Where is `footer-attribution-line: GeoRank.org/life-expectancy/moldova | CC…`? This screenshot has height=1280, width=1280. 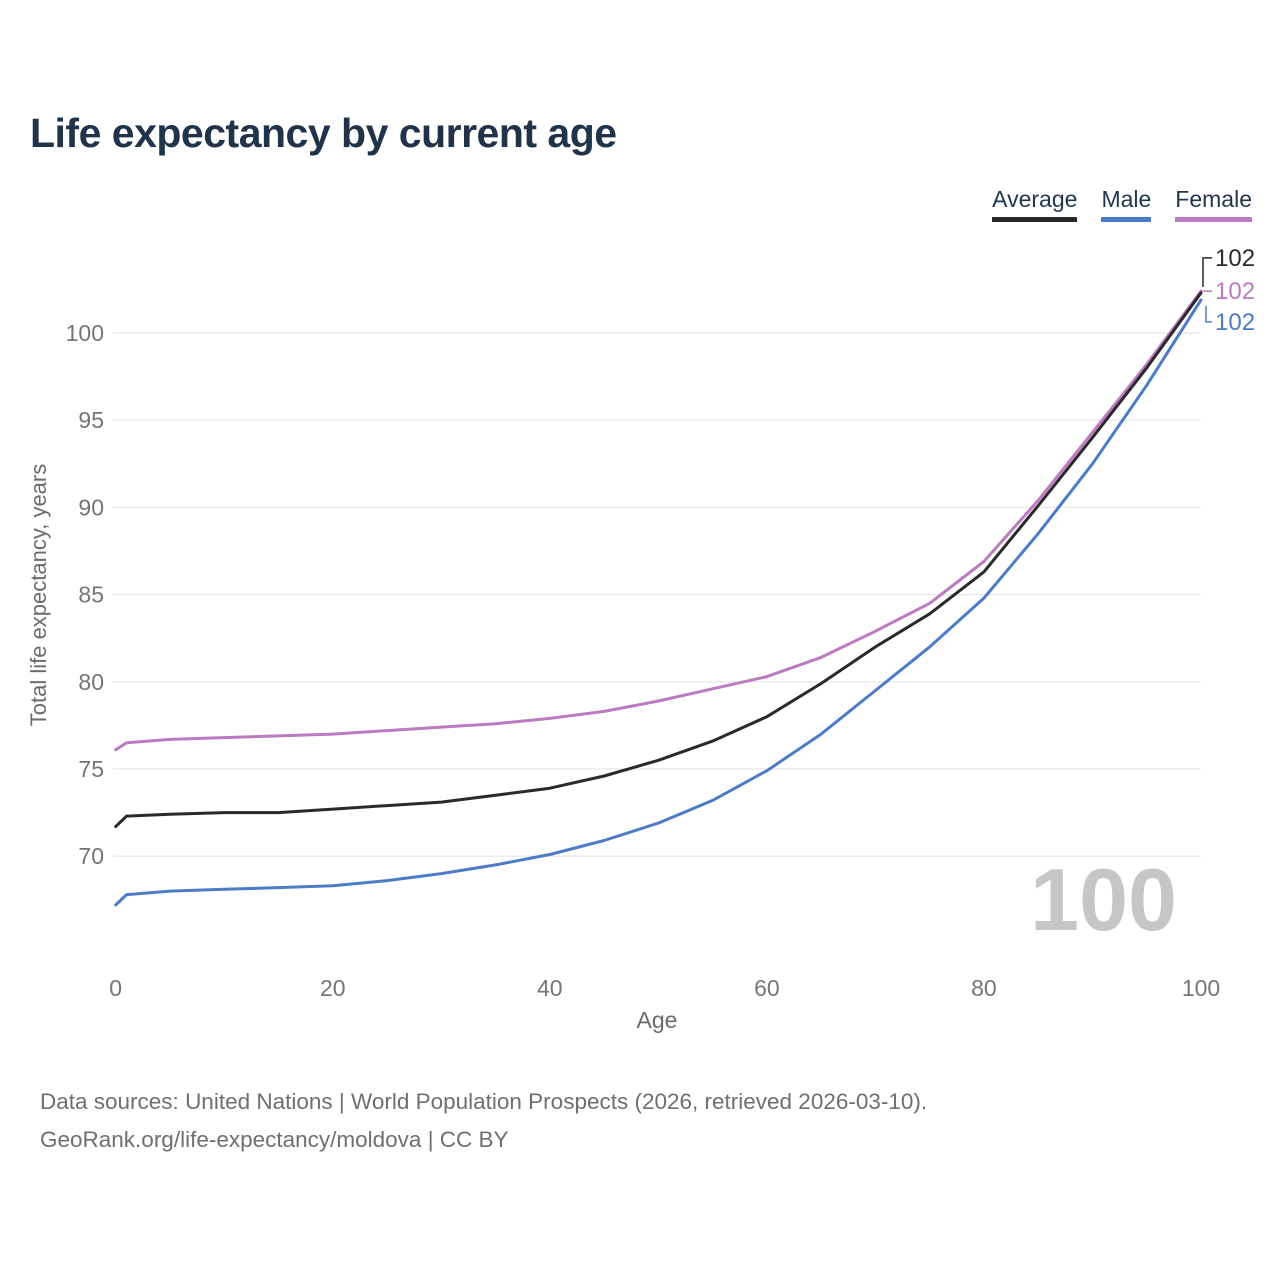
footer-attribution-line: GeoRank.org/life-expectancy/moldova | CC… is located at coordinates (274, 1139).